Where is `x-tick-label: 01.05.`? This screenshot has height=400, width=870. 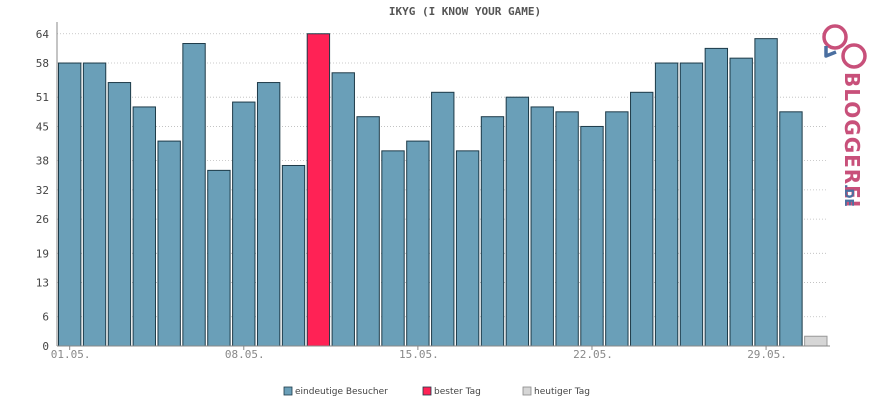 x-tick-label: 01.05. is located at coordinates (71, 354).